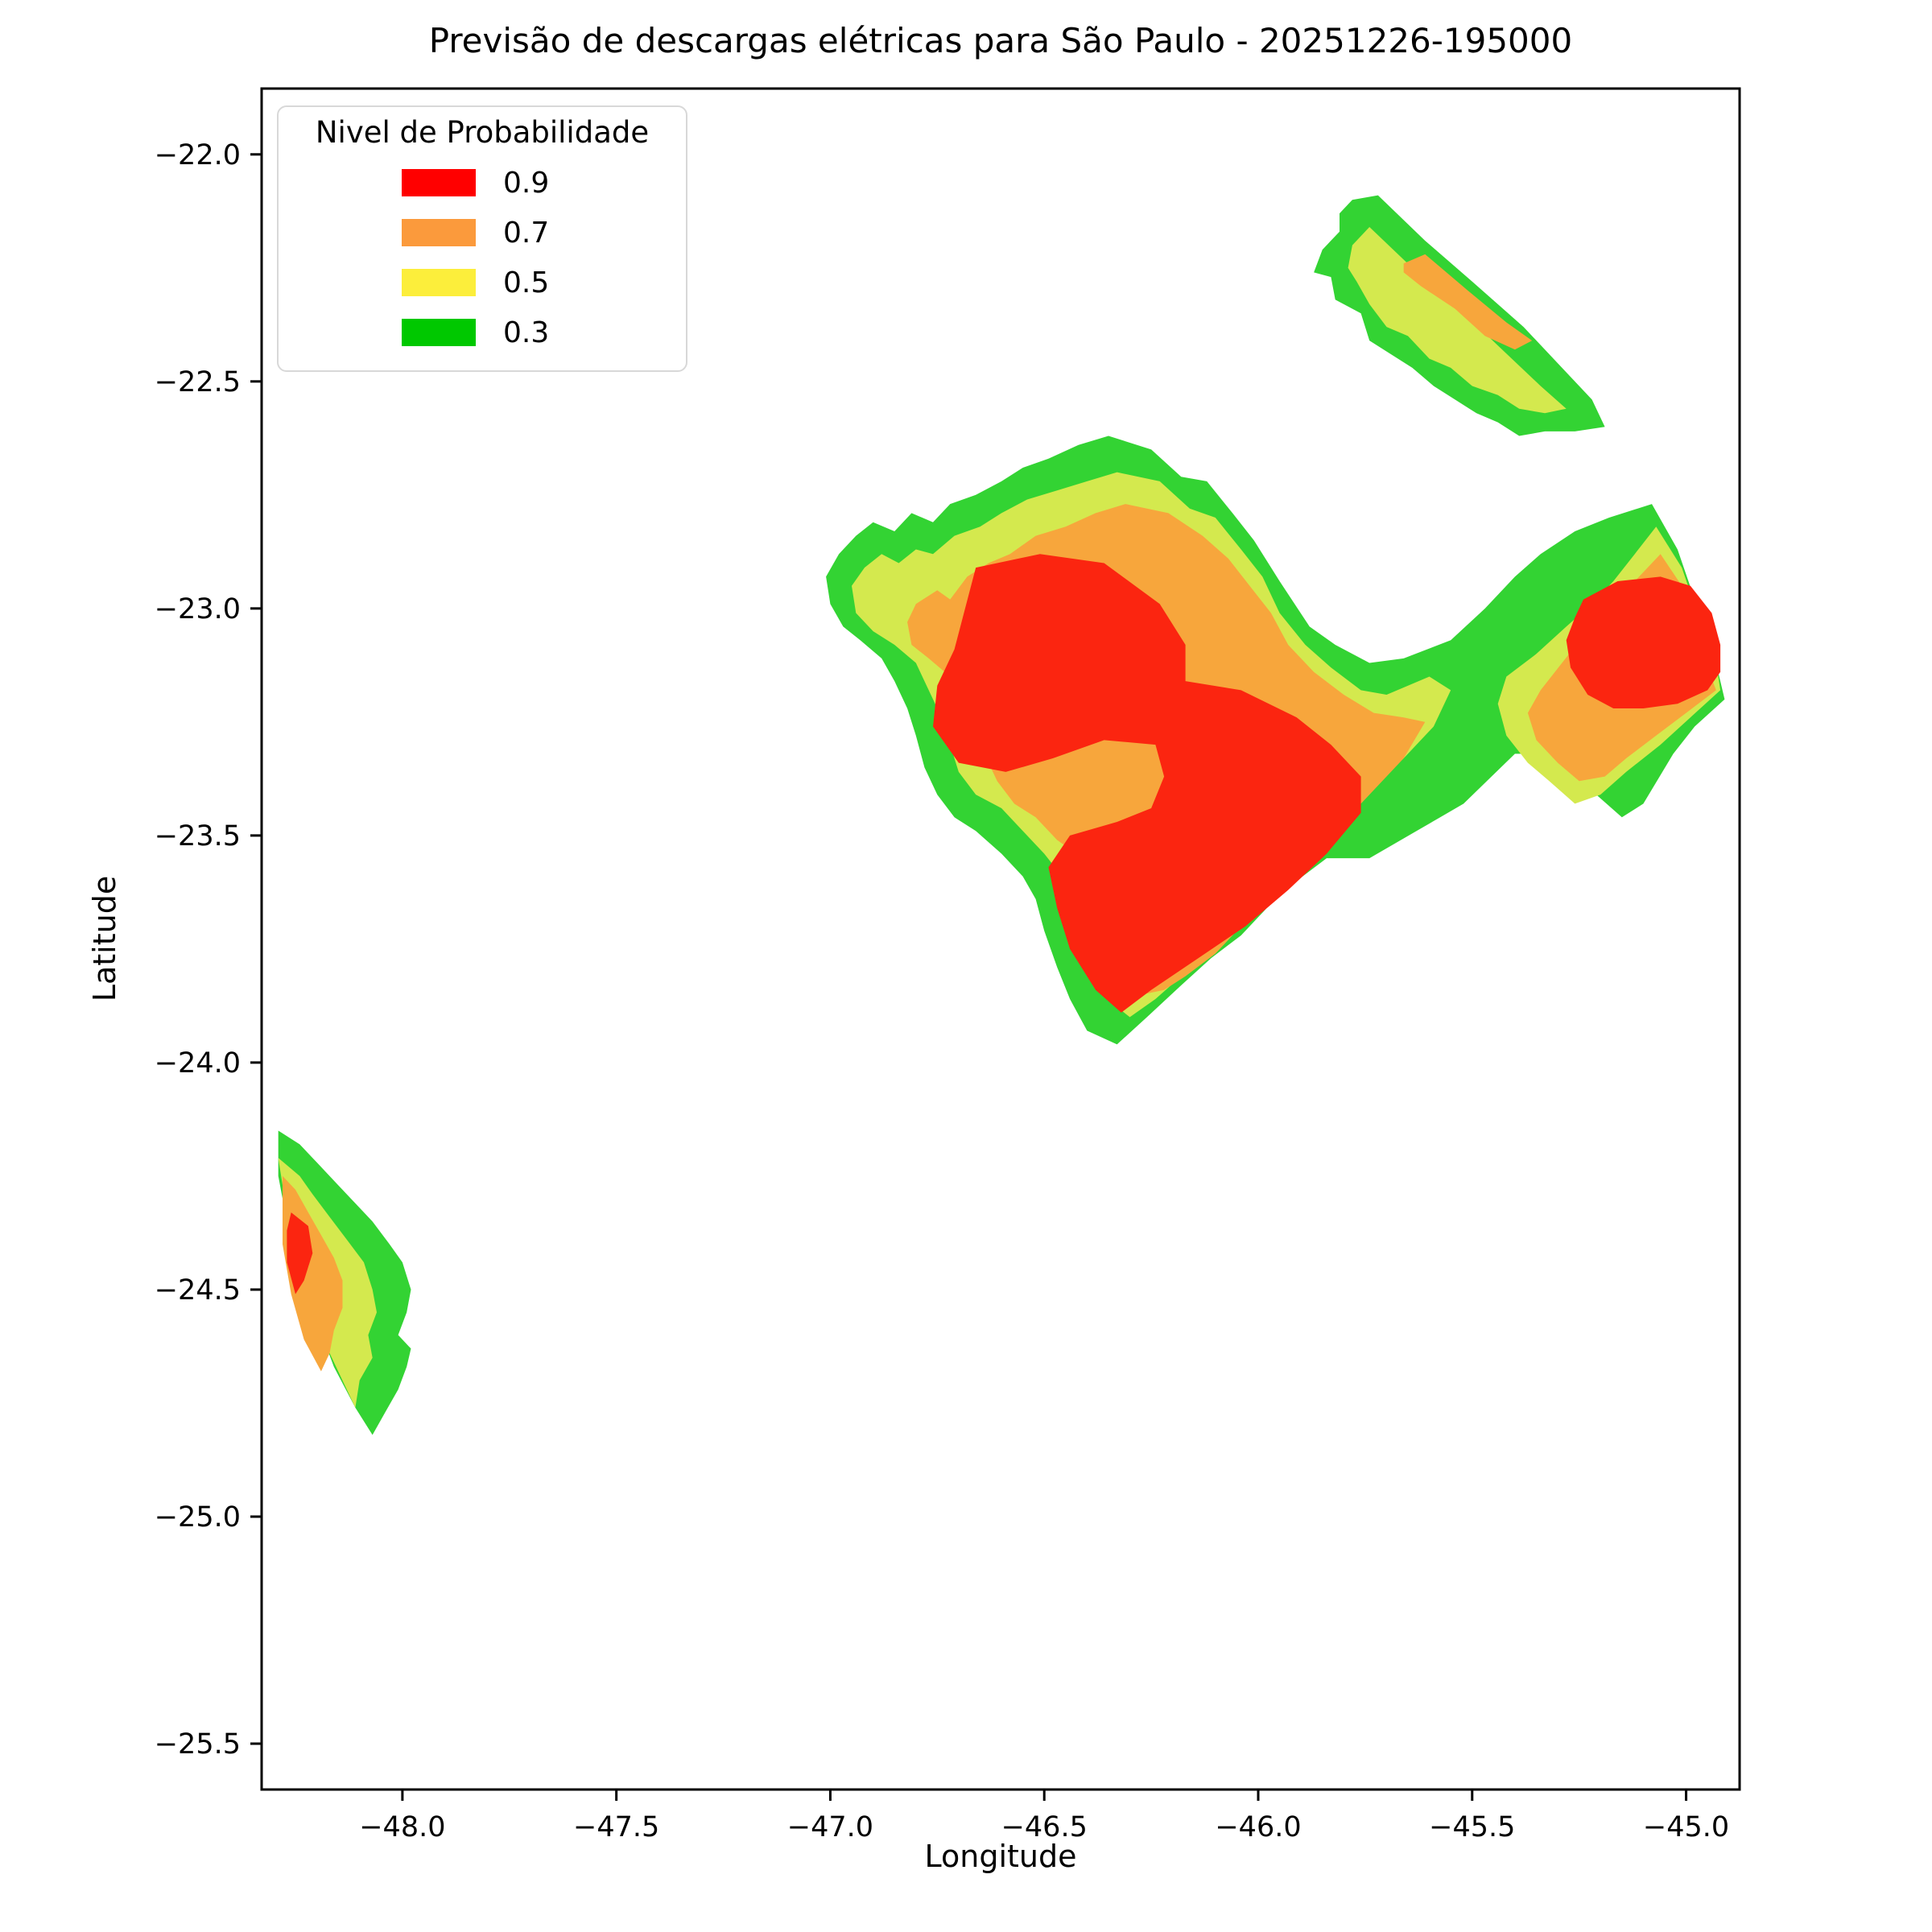 The image size is (1932, 1932). Describe the element at coordinates (1472, 1827) in the screenshot. I see `x-tick-label: −45.5` at that location.